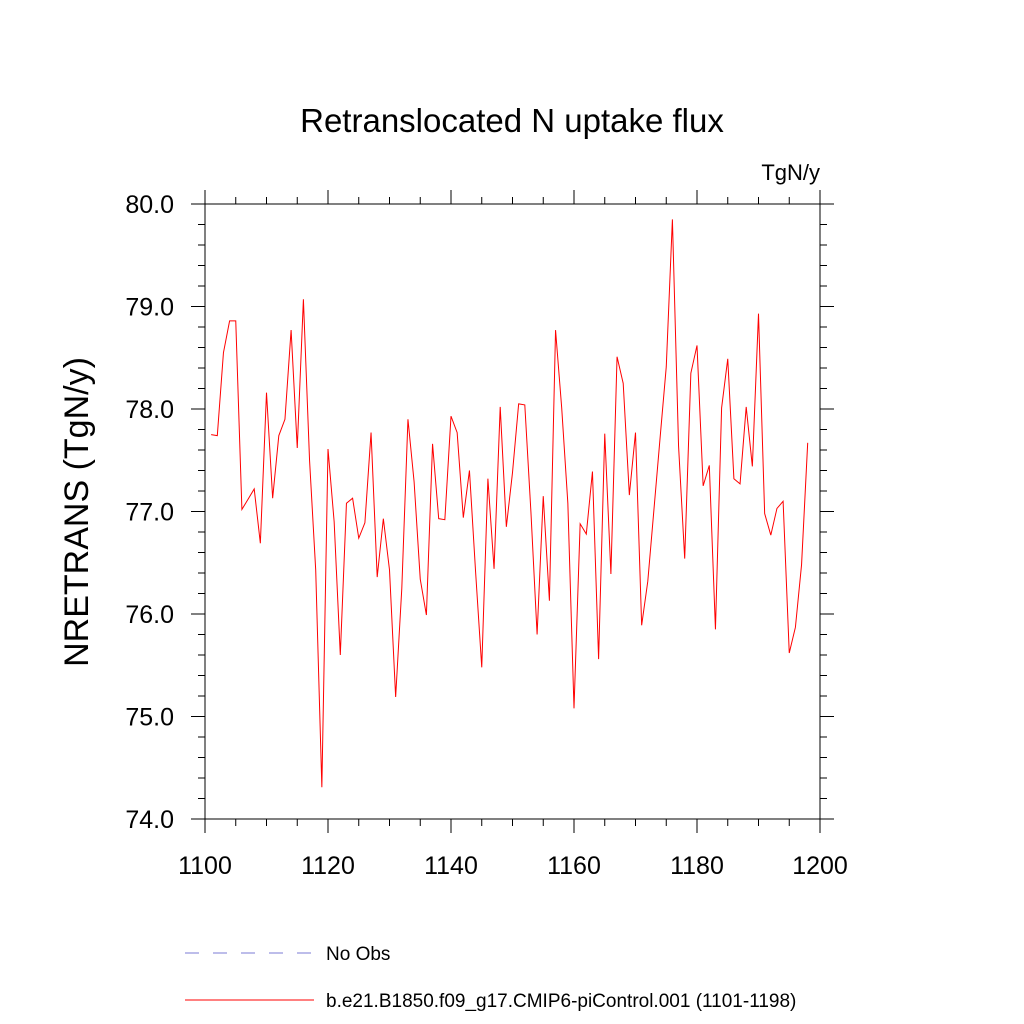 The image size is (1024, 1024). Describe the element at coordinates (358, 954) in the screenshot. I see `legend-label-0: No Obs` at that location.